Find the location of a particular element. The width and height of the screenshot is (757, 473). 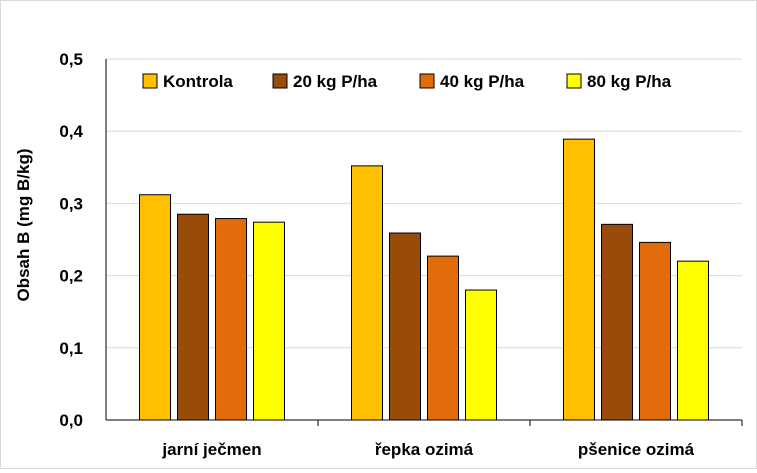

x-tick-label: jarní ječmen is located at coordinates (211, 449).